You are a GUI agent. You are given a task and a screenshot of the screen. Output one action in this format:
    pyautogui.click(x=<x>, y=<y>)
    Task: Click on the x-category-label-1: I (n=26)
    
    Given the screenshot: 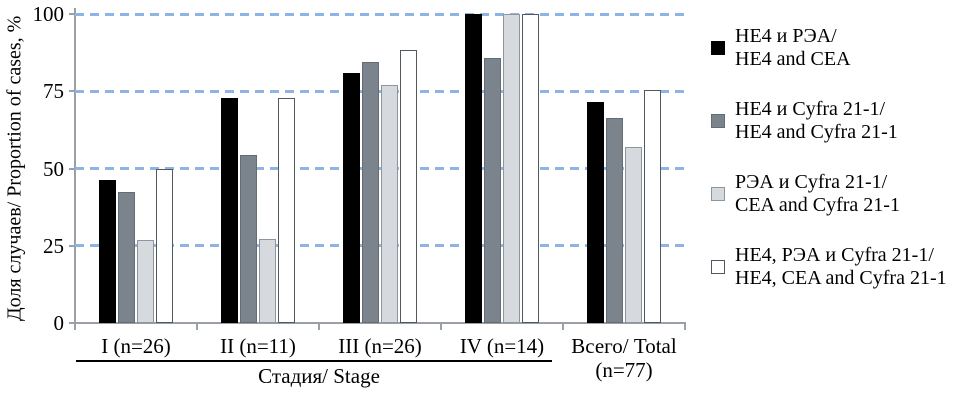 What is the action you would take?
    pyautogui.click(x=136, y=346)
    